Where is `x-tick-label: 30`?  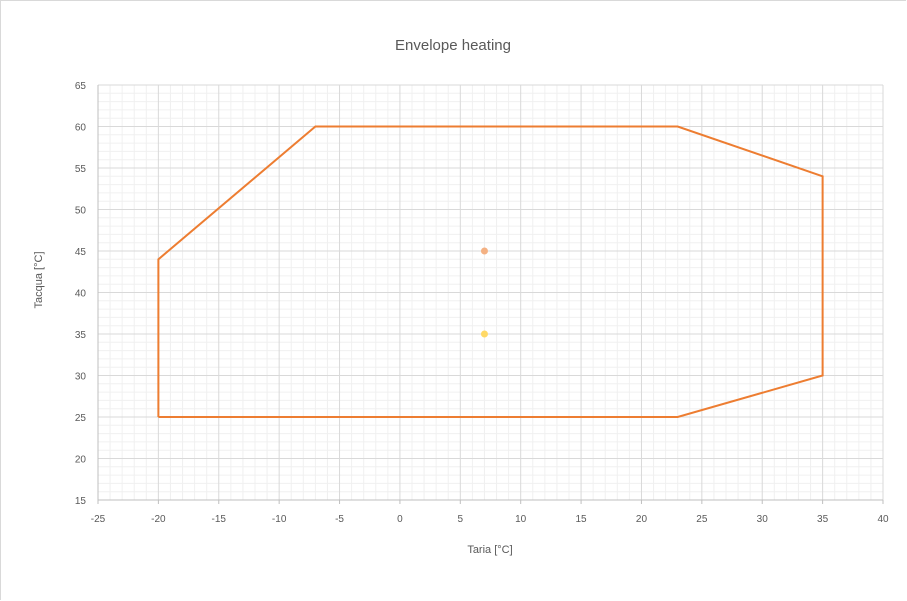 x-tick-label: 30 is located at coordinates (763, 519).